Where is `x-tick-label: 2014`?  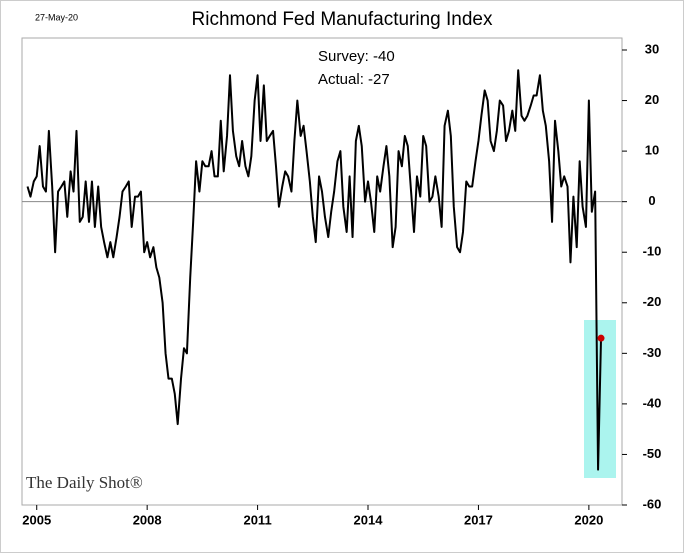 x-tick-label: 2014 is located at coordinates (369, 519).